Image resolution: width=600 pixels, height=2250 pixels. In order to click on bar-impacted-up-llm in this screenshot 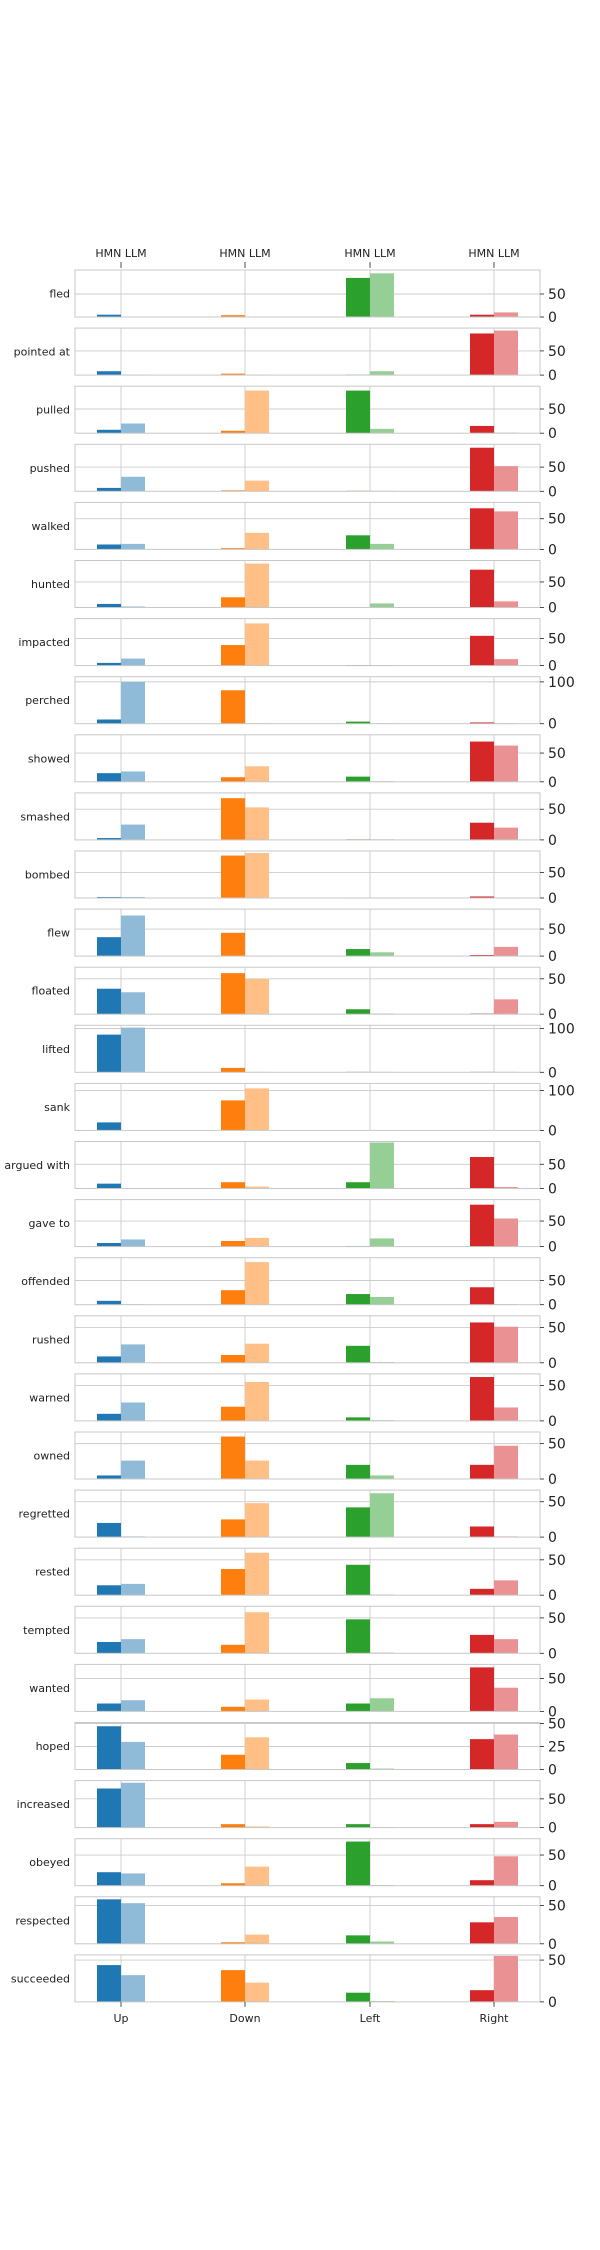, I will do `click(133, 662)`.